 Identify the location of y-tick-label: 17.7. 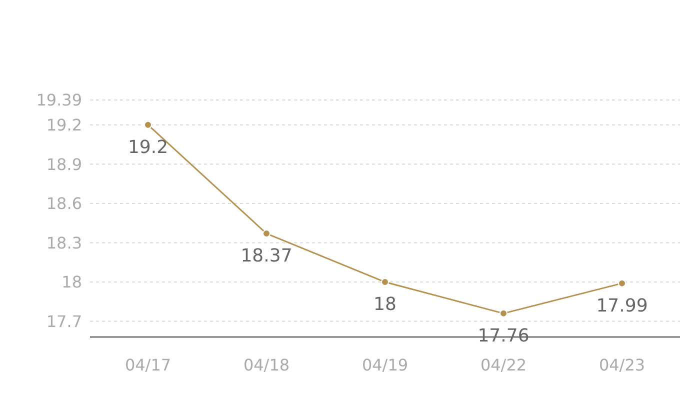
(64, 321).